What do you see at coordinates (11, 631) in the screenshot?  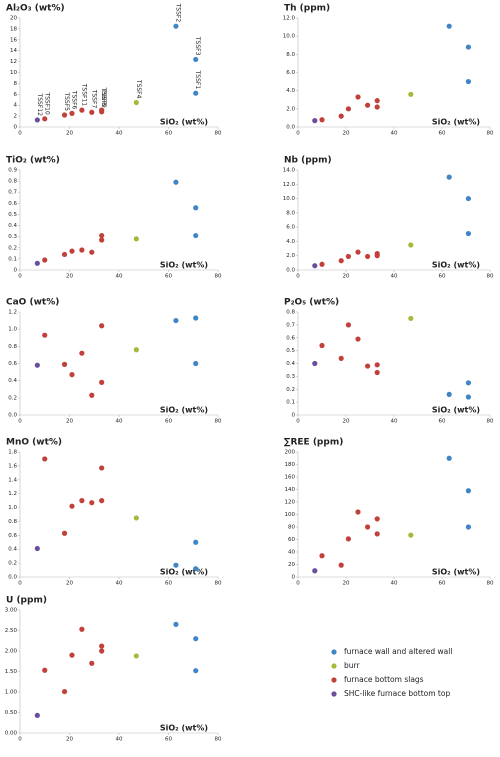 I see `y-tick-label: 2.50` at bounding box center [11, 631].